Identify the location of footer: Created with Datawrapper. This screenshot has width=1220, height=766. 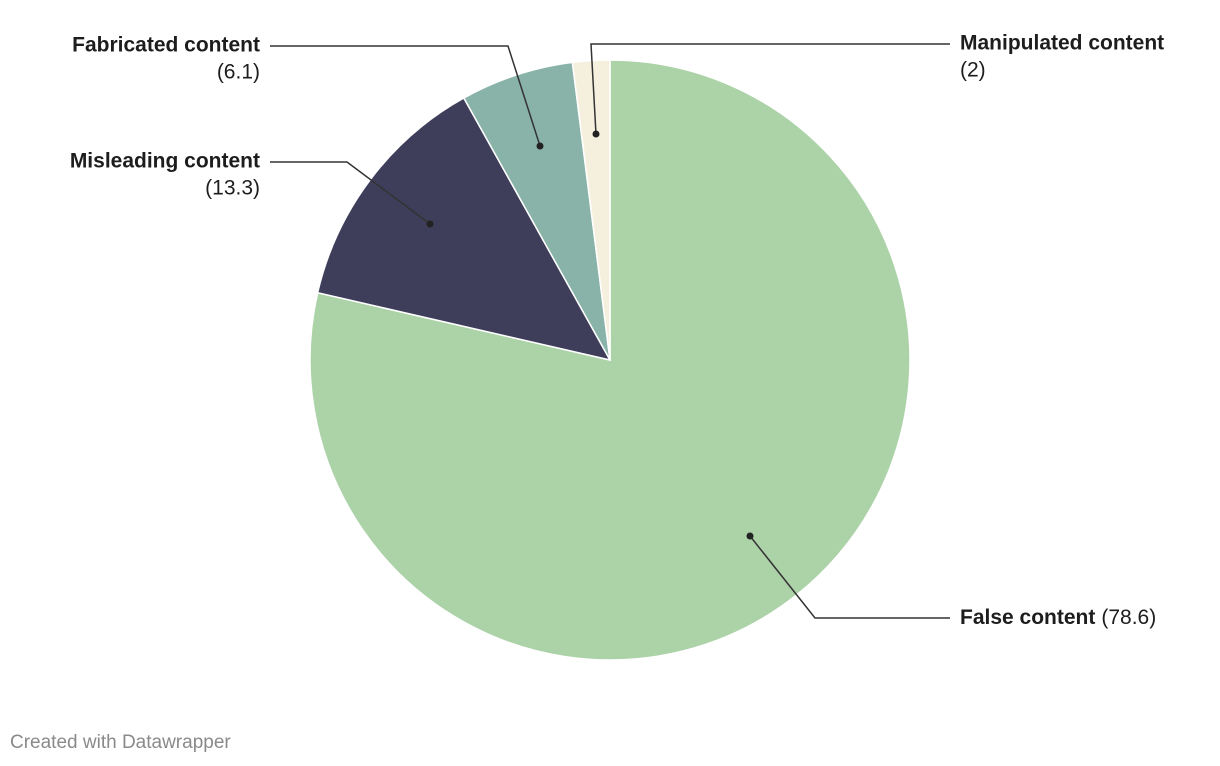
(120, 742).